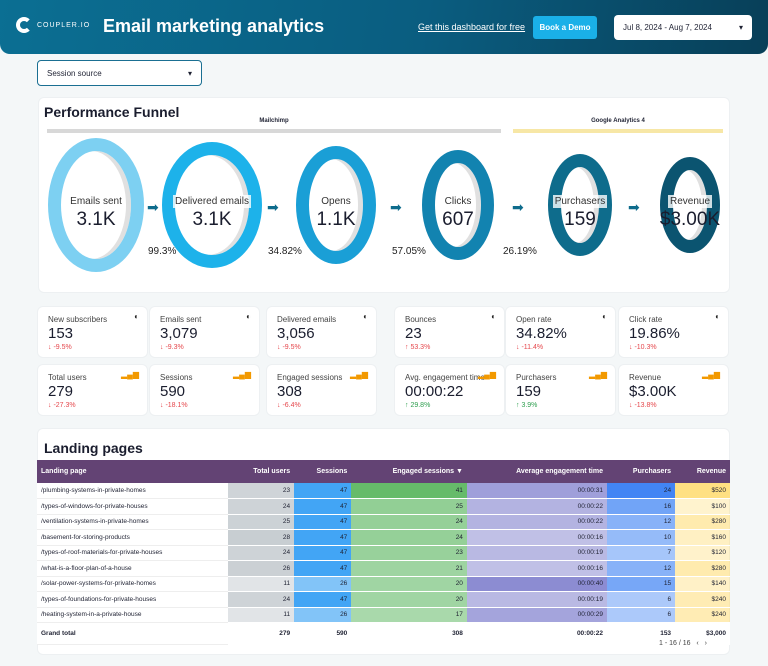  Describe the element at coordinates (705, 643) in the screenshot. I see `next-page-button: ›` at that location.